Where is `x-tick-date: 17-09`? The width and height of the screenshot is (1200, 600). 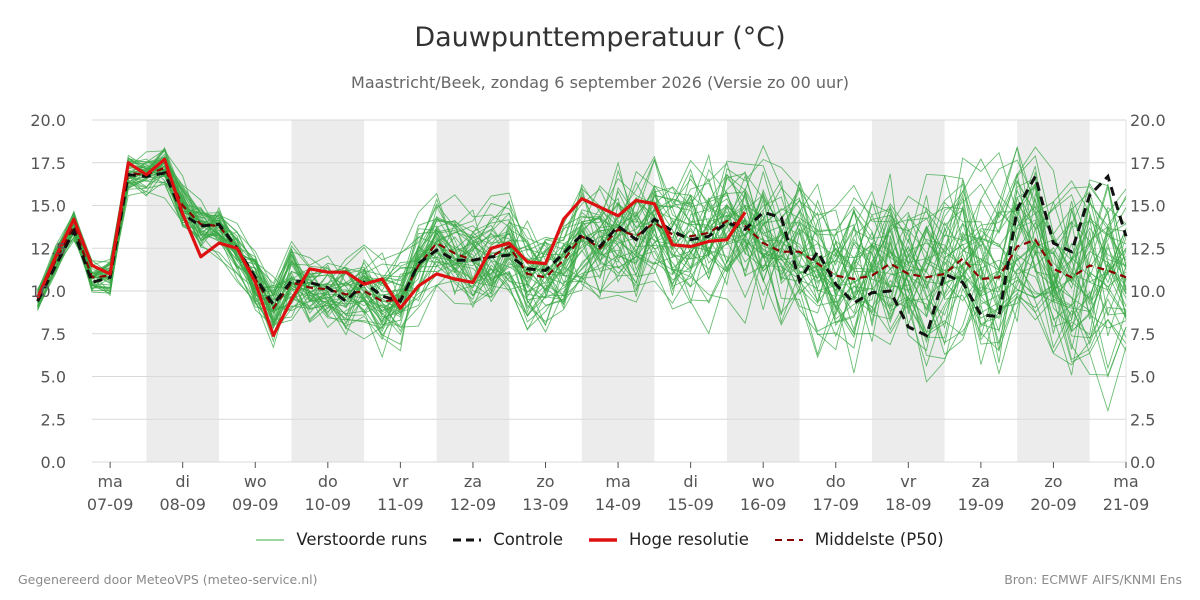 x-tick-date: 17-09 is located at coordinates (836, 504).